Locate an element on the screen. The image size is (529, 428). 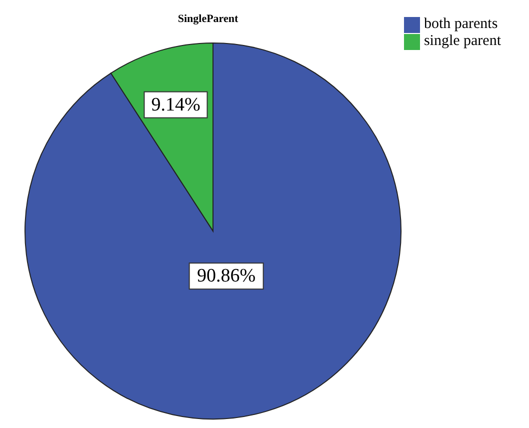
legend-label: both parents is located at coordinates (461, 24).